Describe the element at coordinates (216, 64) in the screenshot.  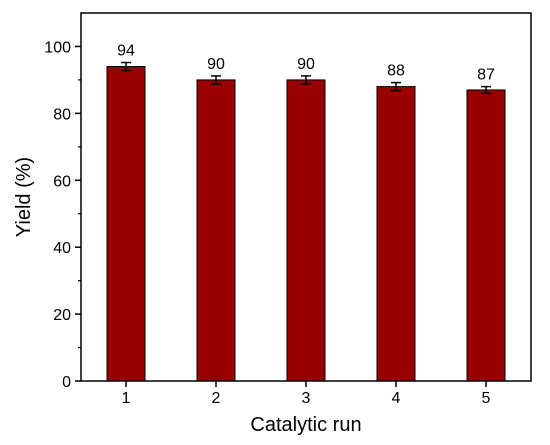
I see `data-label-run-2: 90` at that location.